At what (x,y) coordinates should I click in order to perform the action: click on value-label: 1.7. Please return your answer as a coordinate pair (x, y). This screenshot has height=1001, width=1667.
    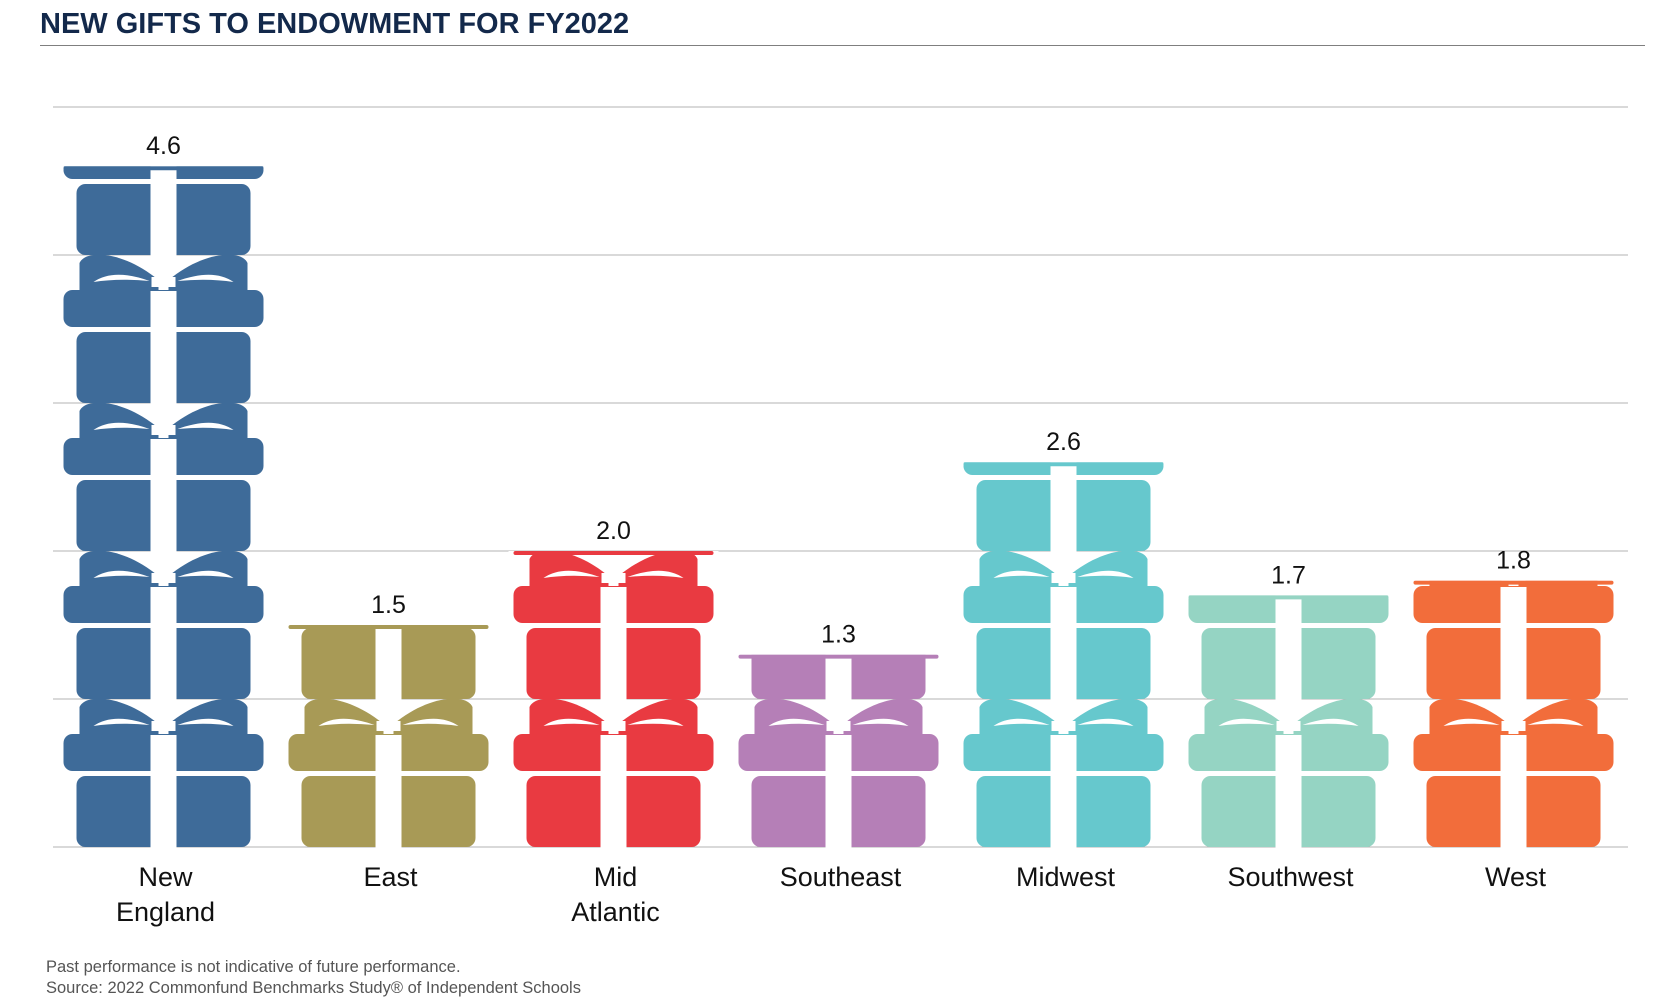
    Looking at the image, I should click on (1288, 575).